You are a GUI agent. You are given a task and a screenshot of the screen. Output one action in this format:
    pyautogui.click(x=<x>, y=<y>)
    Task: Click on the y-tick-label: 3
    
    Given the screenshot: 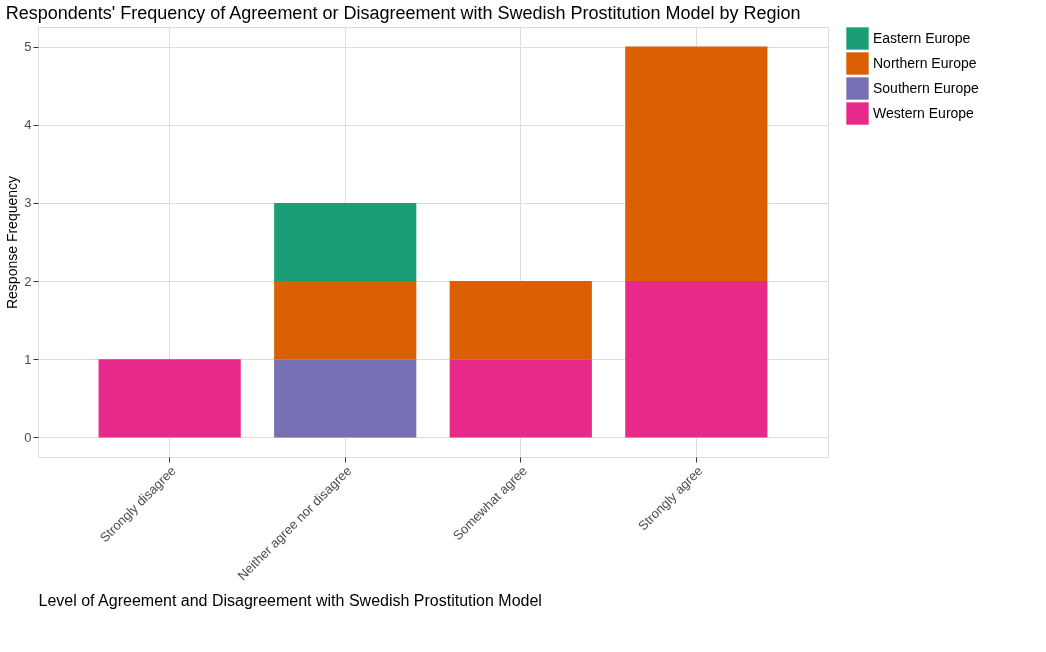 What is the action you would take?
    pyautogui.click(x=28, y=203)
    